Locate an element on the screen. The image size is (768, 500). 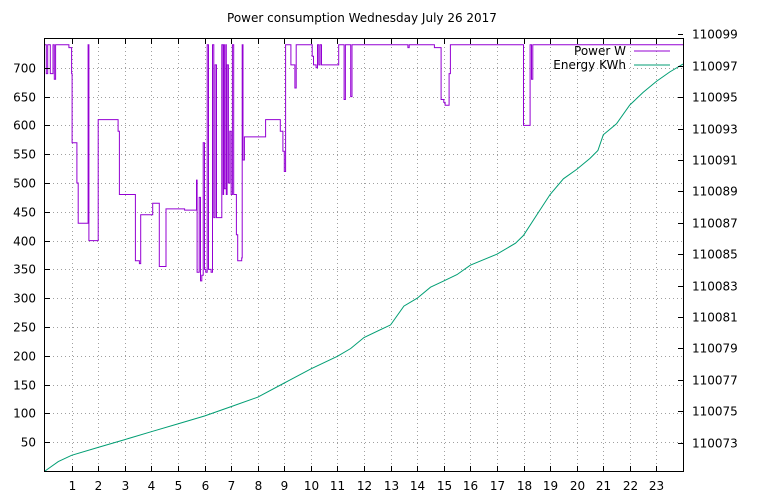
y2-tick-label: 110097 is located at coordinates (715, 67).